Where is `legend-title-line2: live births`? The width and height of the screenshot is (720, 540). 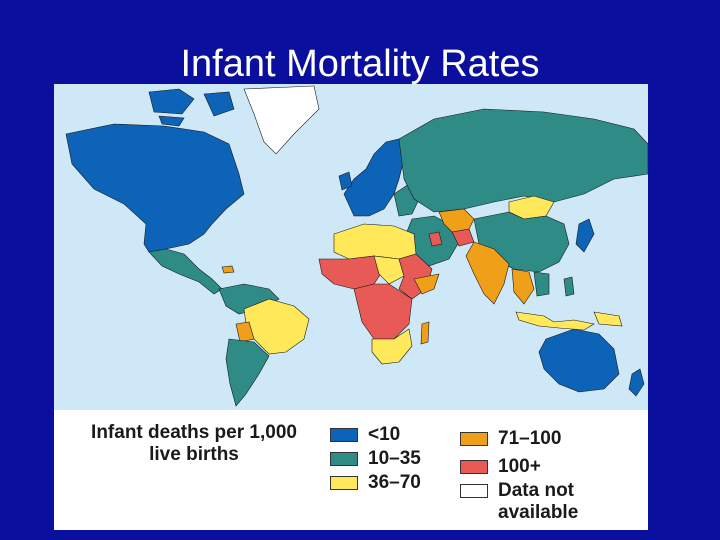 legend-title-line2: live births is located at coordinates (194, 454).